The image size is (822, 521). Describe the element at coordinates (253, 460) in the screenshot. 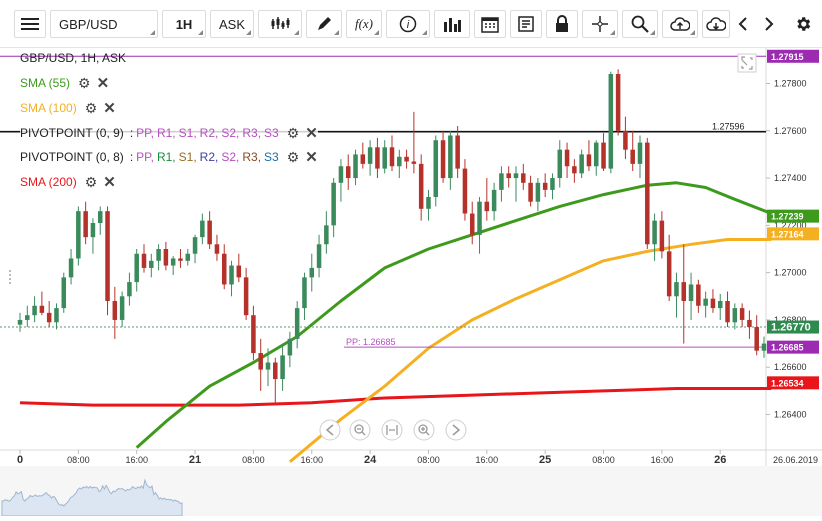

I see `x-tick-label: 08:00` at that location.